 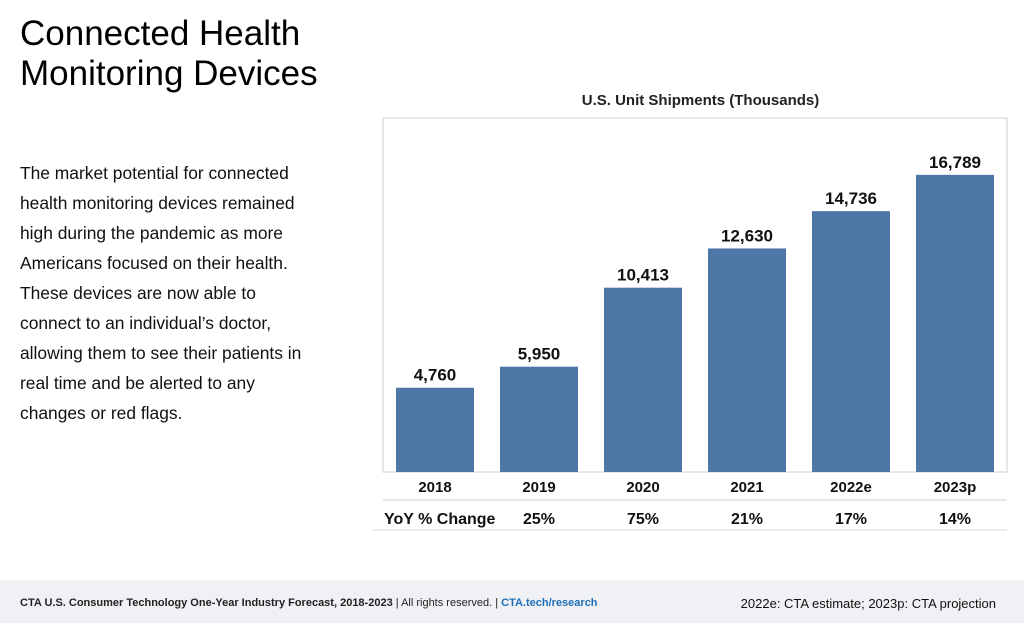 I want to click on value-label-2021: 12,630, so click(x=747, y=235).